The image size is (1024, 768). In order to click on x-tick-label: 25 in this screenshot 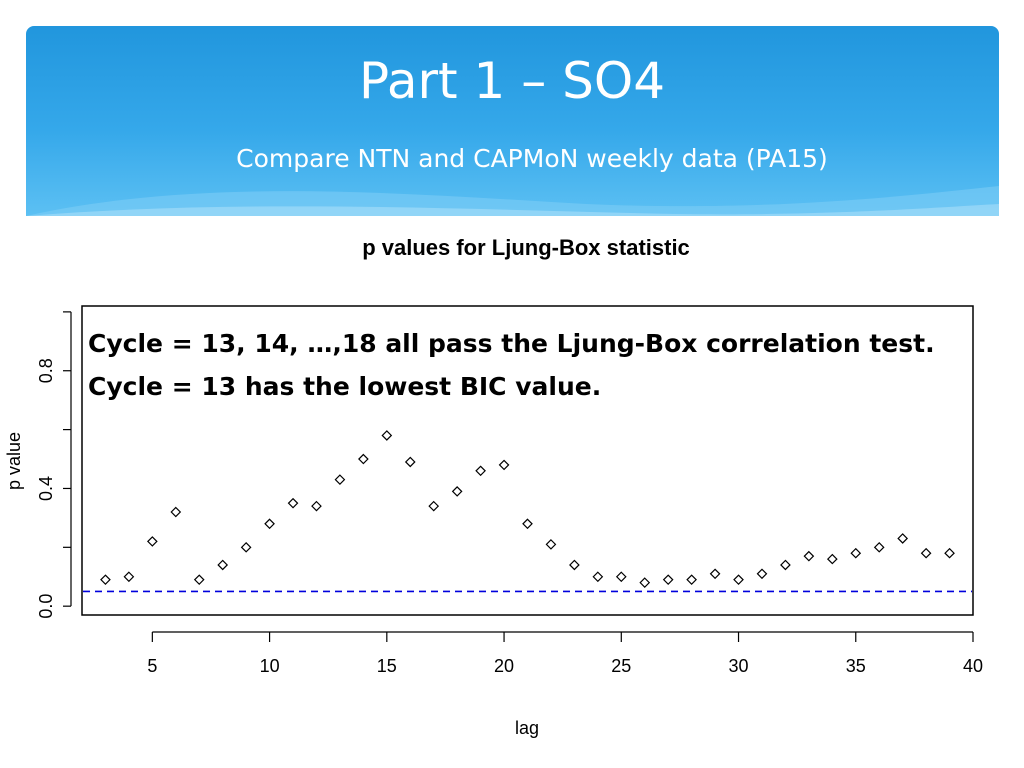, I will do `click(621, 666)`.